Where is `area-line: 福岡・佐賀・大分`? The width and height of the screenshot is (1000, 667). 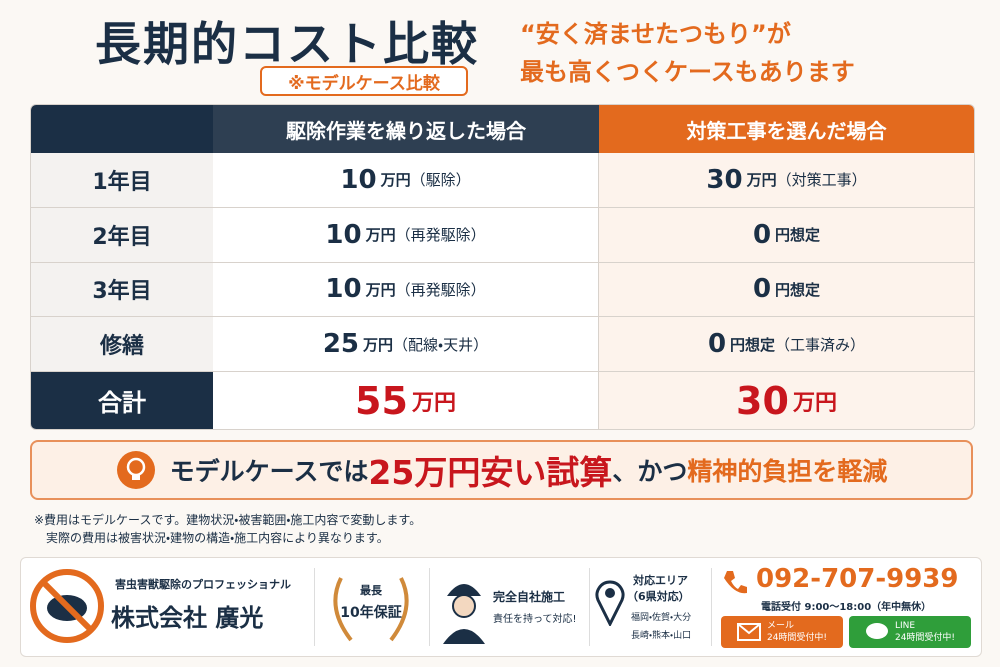
area-line: 福岡・佐賀・大分 is located at coordinates (661, 618).